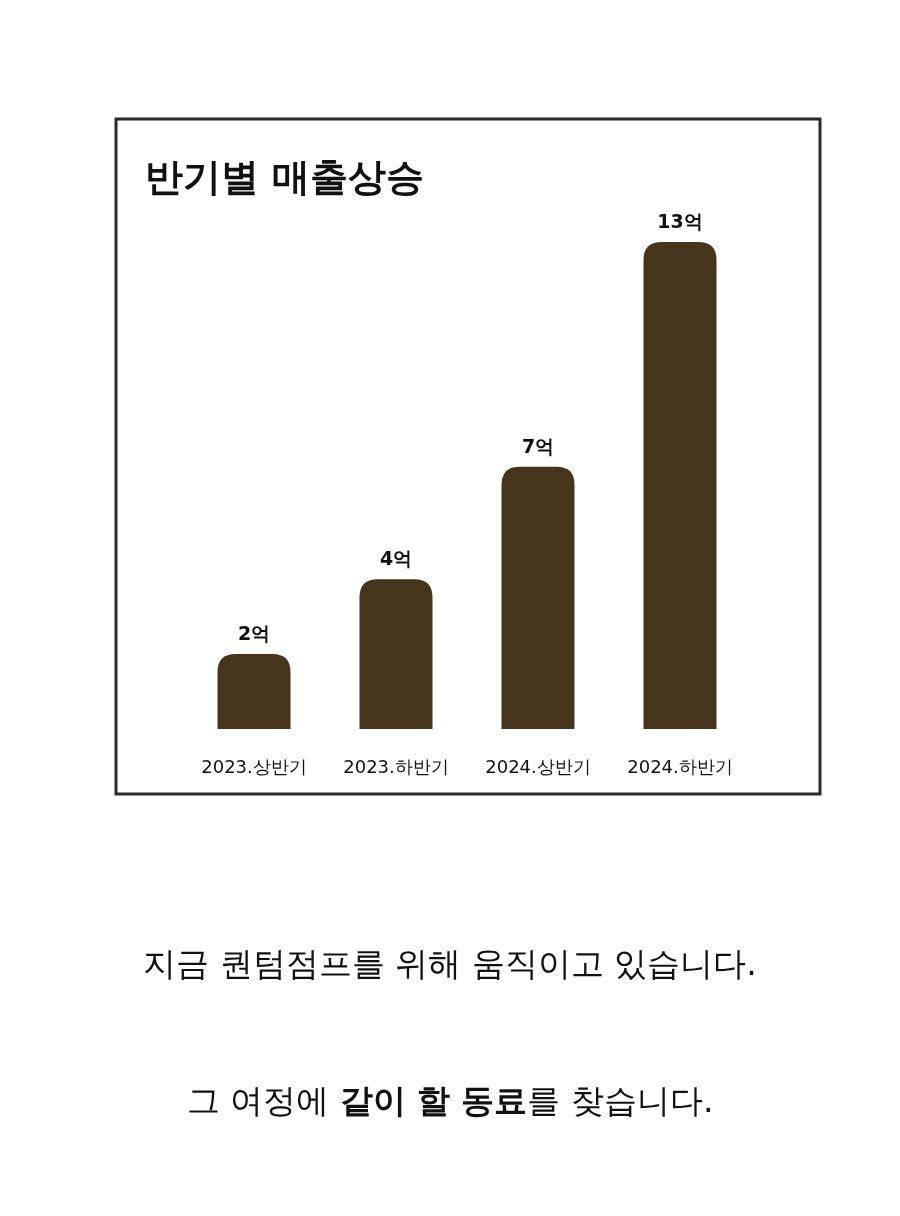 Image resolution: width=900 pixels, height=1216 pixels. What do you see at coordinates (396, 558) in the screenshot?
I see `data-label: 4억` at bounding box center [396, 558].